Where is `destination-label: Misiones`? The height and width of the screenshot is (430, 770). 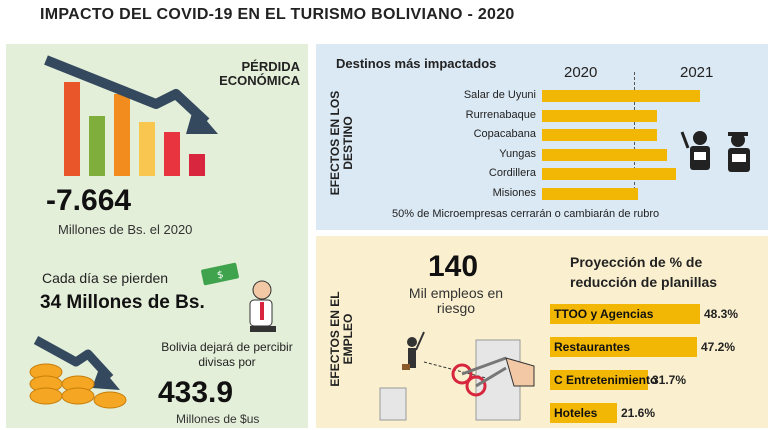 destination-label: Misiones is located at coordinates (514, 192).